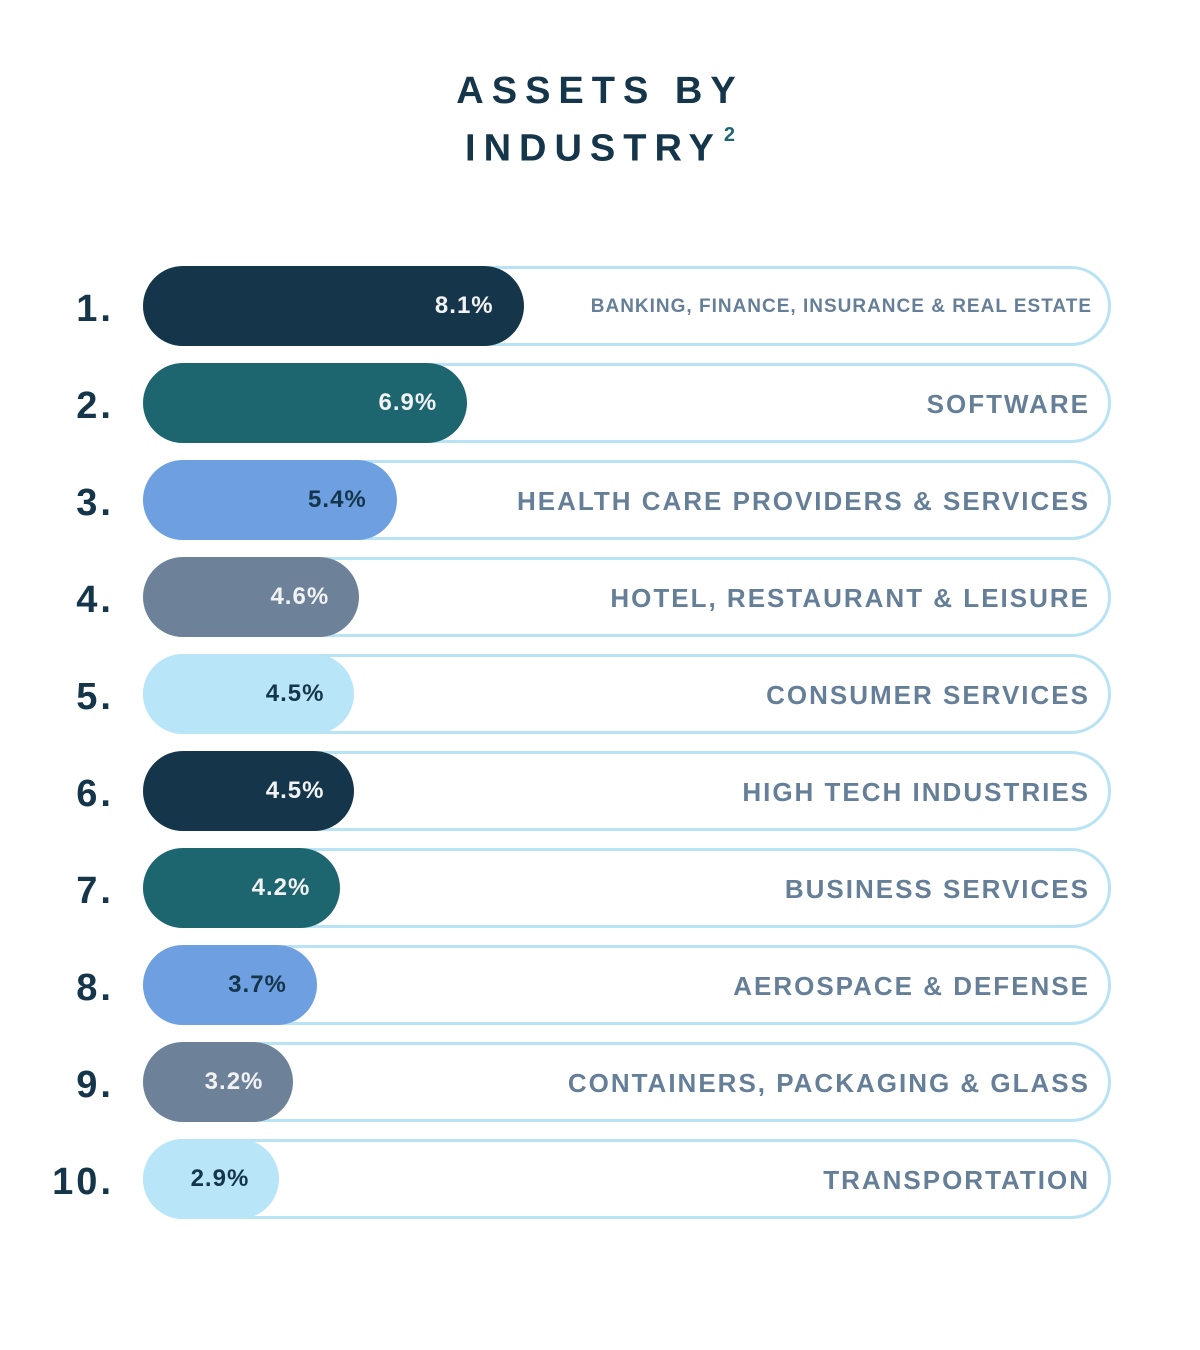  Describe the element at coordinates (937, 889) in the screenshot. I see `category-label: BUSINESS SERVICES` at that location.